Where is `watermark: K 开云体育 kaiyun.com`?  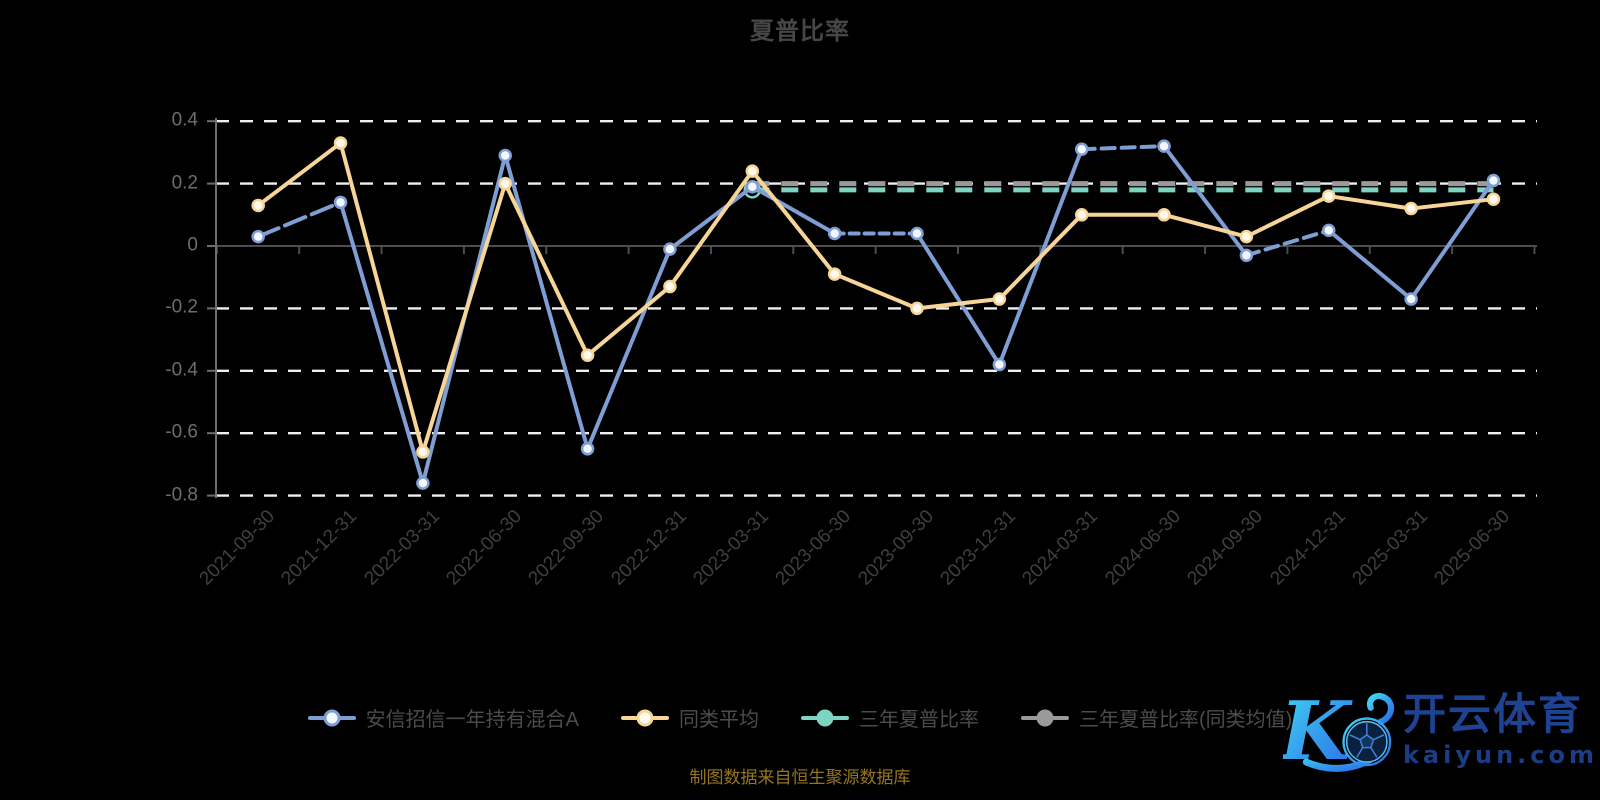
watermark: K 开云体育 kaiyun.com is located at coordinates (1440, 731).